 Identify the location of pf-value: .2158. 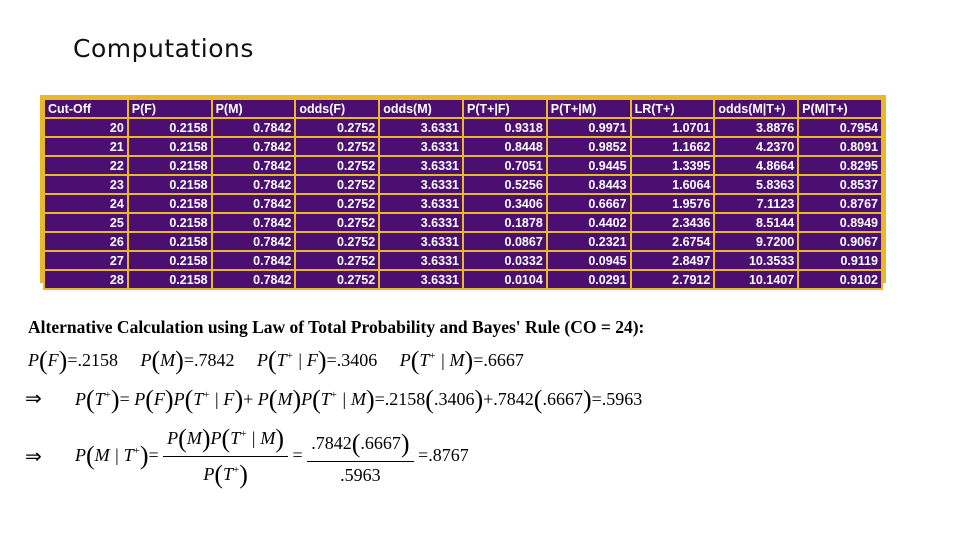
(98, 360).